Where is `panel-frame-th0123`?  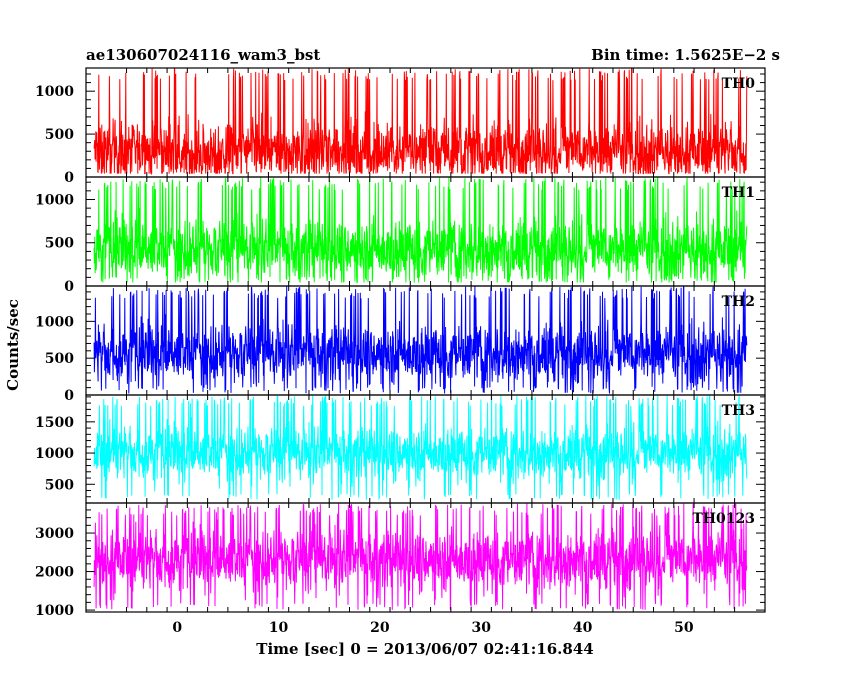
panel-frame-th0123 is located at coordinates (425, 557).